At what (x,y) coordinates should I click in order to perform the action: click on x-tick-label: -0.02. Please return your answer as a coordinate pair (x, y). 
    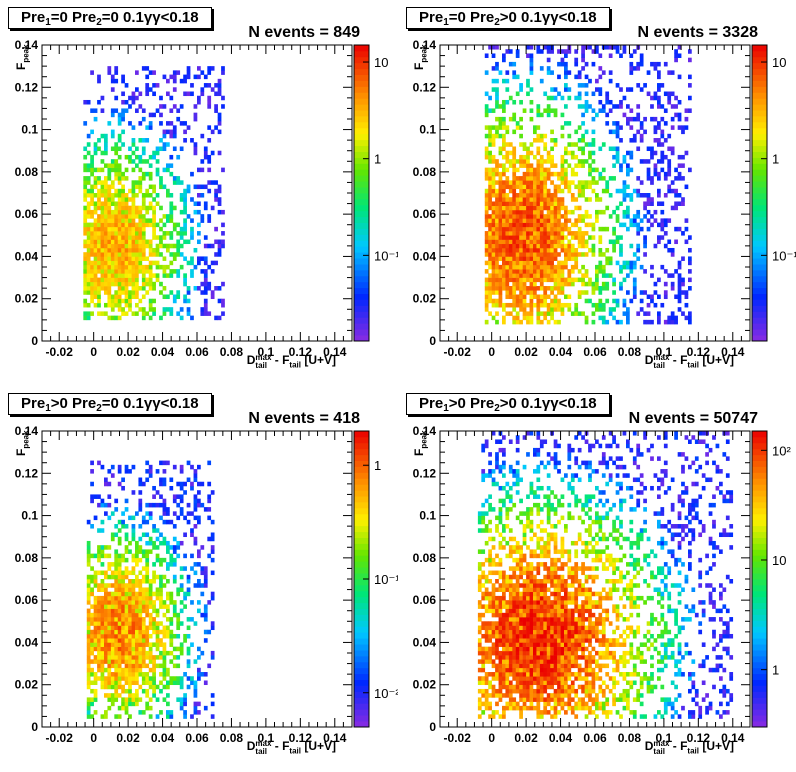
    Looking at the image, I should click on (60, 738).